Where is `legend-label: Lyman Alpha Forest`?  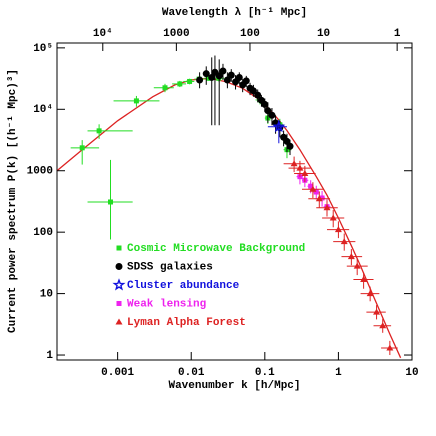
legend-label: Lyman Alpha Forest is located at coordinates (186, 323).